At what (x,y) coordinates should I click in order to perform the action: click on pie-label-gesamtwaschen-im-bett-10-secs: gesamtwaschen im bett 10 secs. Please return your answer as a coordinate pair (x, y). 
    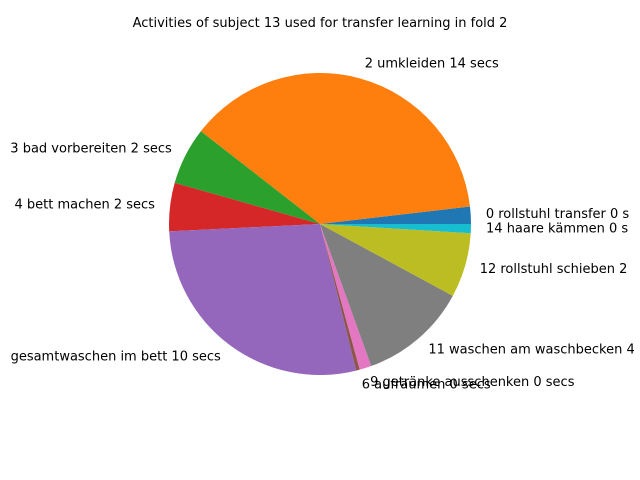
    Looking at the image, I should click on (116, 357).